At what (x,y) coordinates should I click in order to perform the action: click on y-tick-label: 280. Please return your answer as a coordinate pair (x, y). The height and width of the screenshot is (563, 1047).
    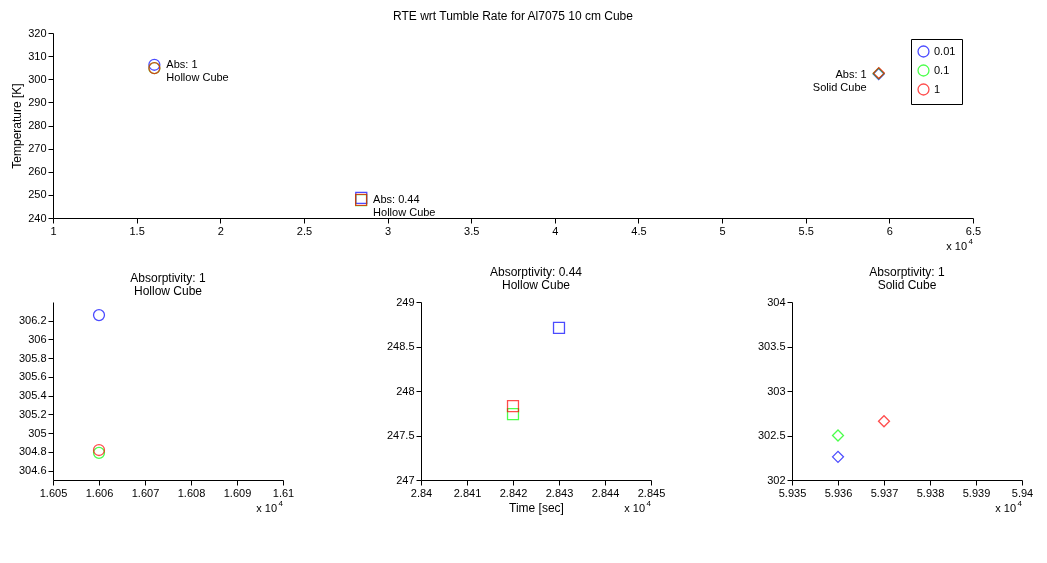
    Looking at the image, I should click on (37, 125).